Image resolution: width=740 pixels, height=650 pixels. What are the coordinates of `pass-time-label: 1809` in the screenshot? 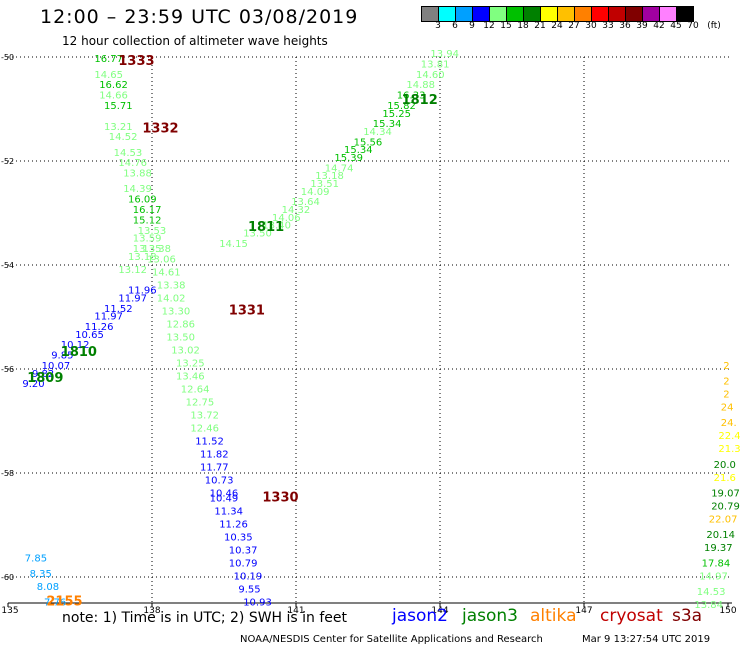 It's located at (45, 378).